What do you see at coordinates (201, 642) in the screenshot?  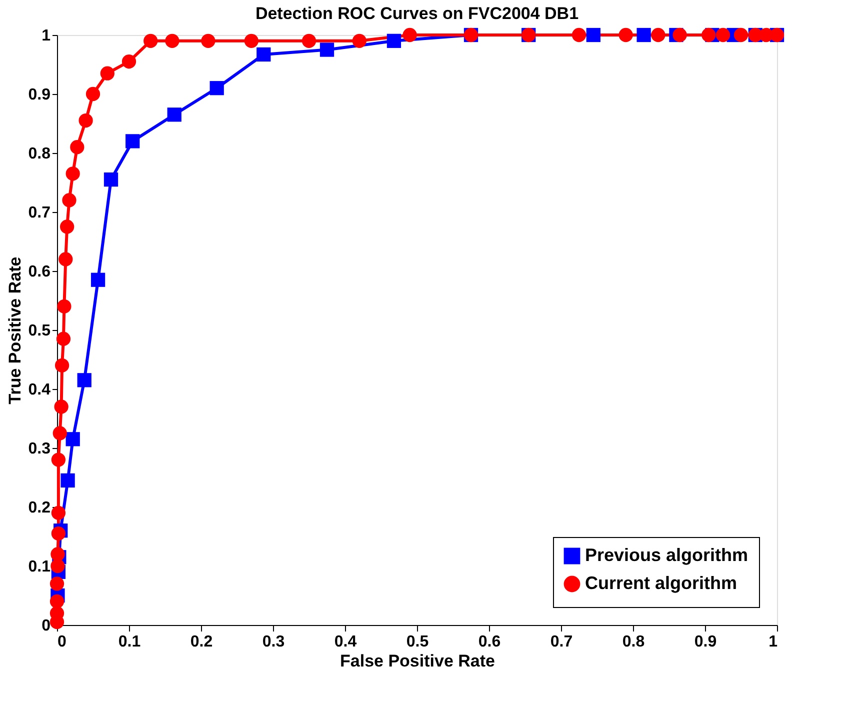 I see `x-tick-label: 0.2` at bounding box center [201, 642].